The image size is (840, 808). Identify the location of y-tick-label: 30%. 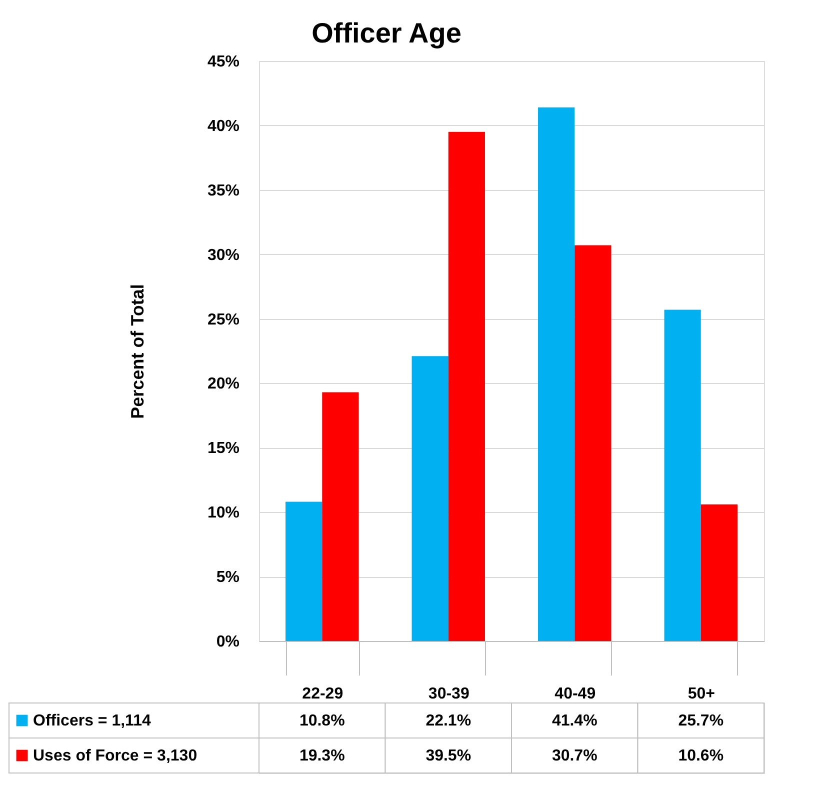
(223, 255).